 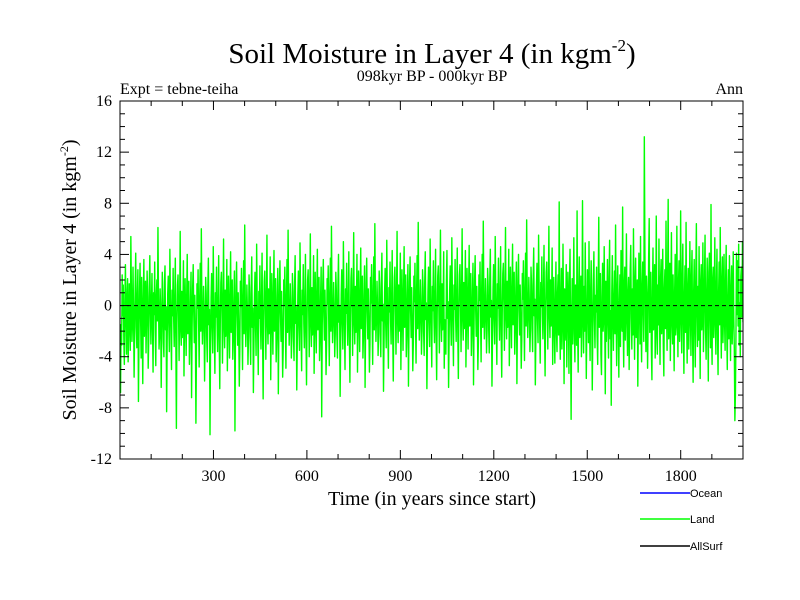 What do you see at coordinates (702, 520) in the screenshot?
I see `legend-label-land: Land` at bounding box center [702, 520].